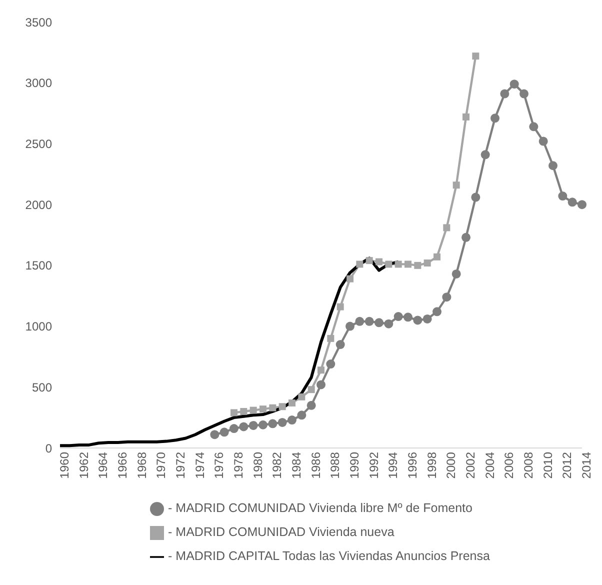 The width and height of the screenshot is (602, 585). Describe the element at coordinates (199, 465) in the screenshot. I see `x-tick-label: 1974` at that location.